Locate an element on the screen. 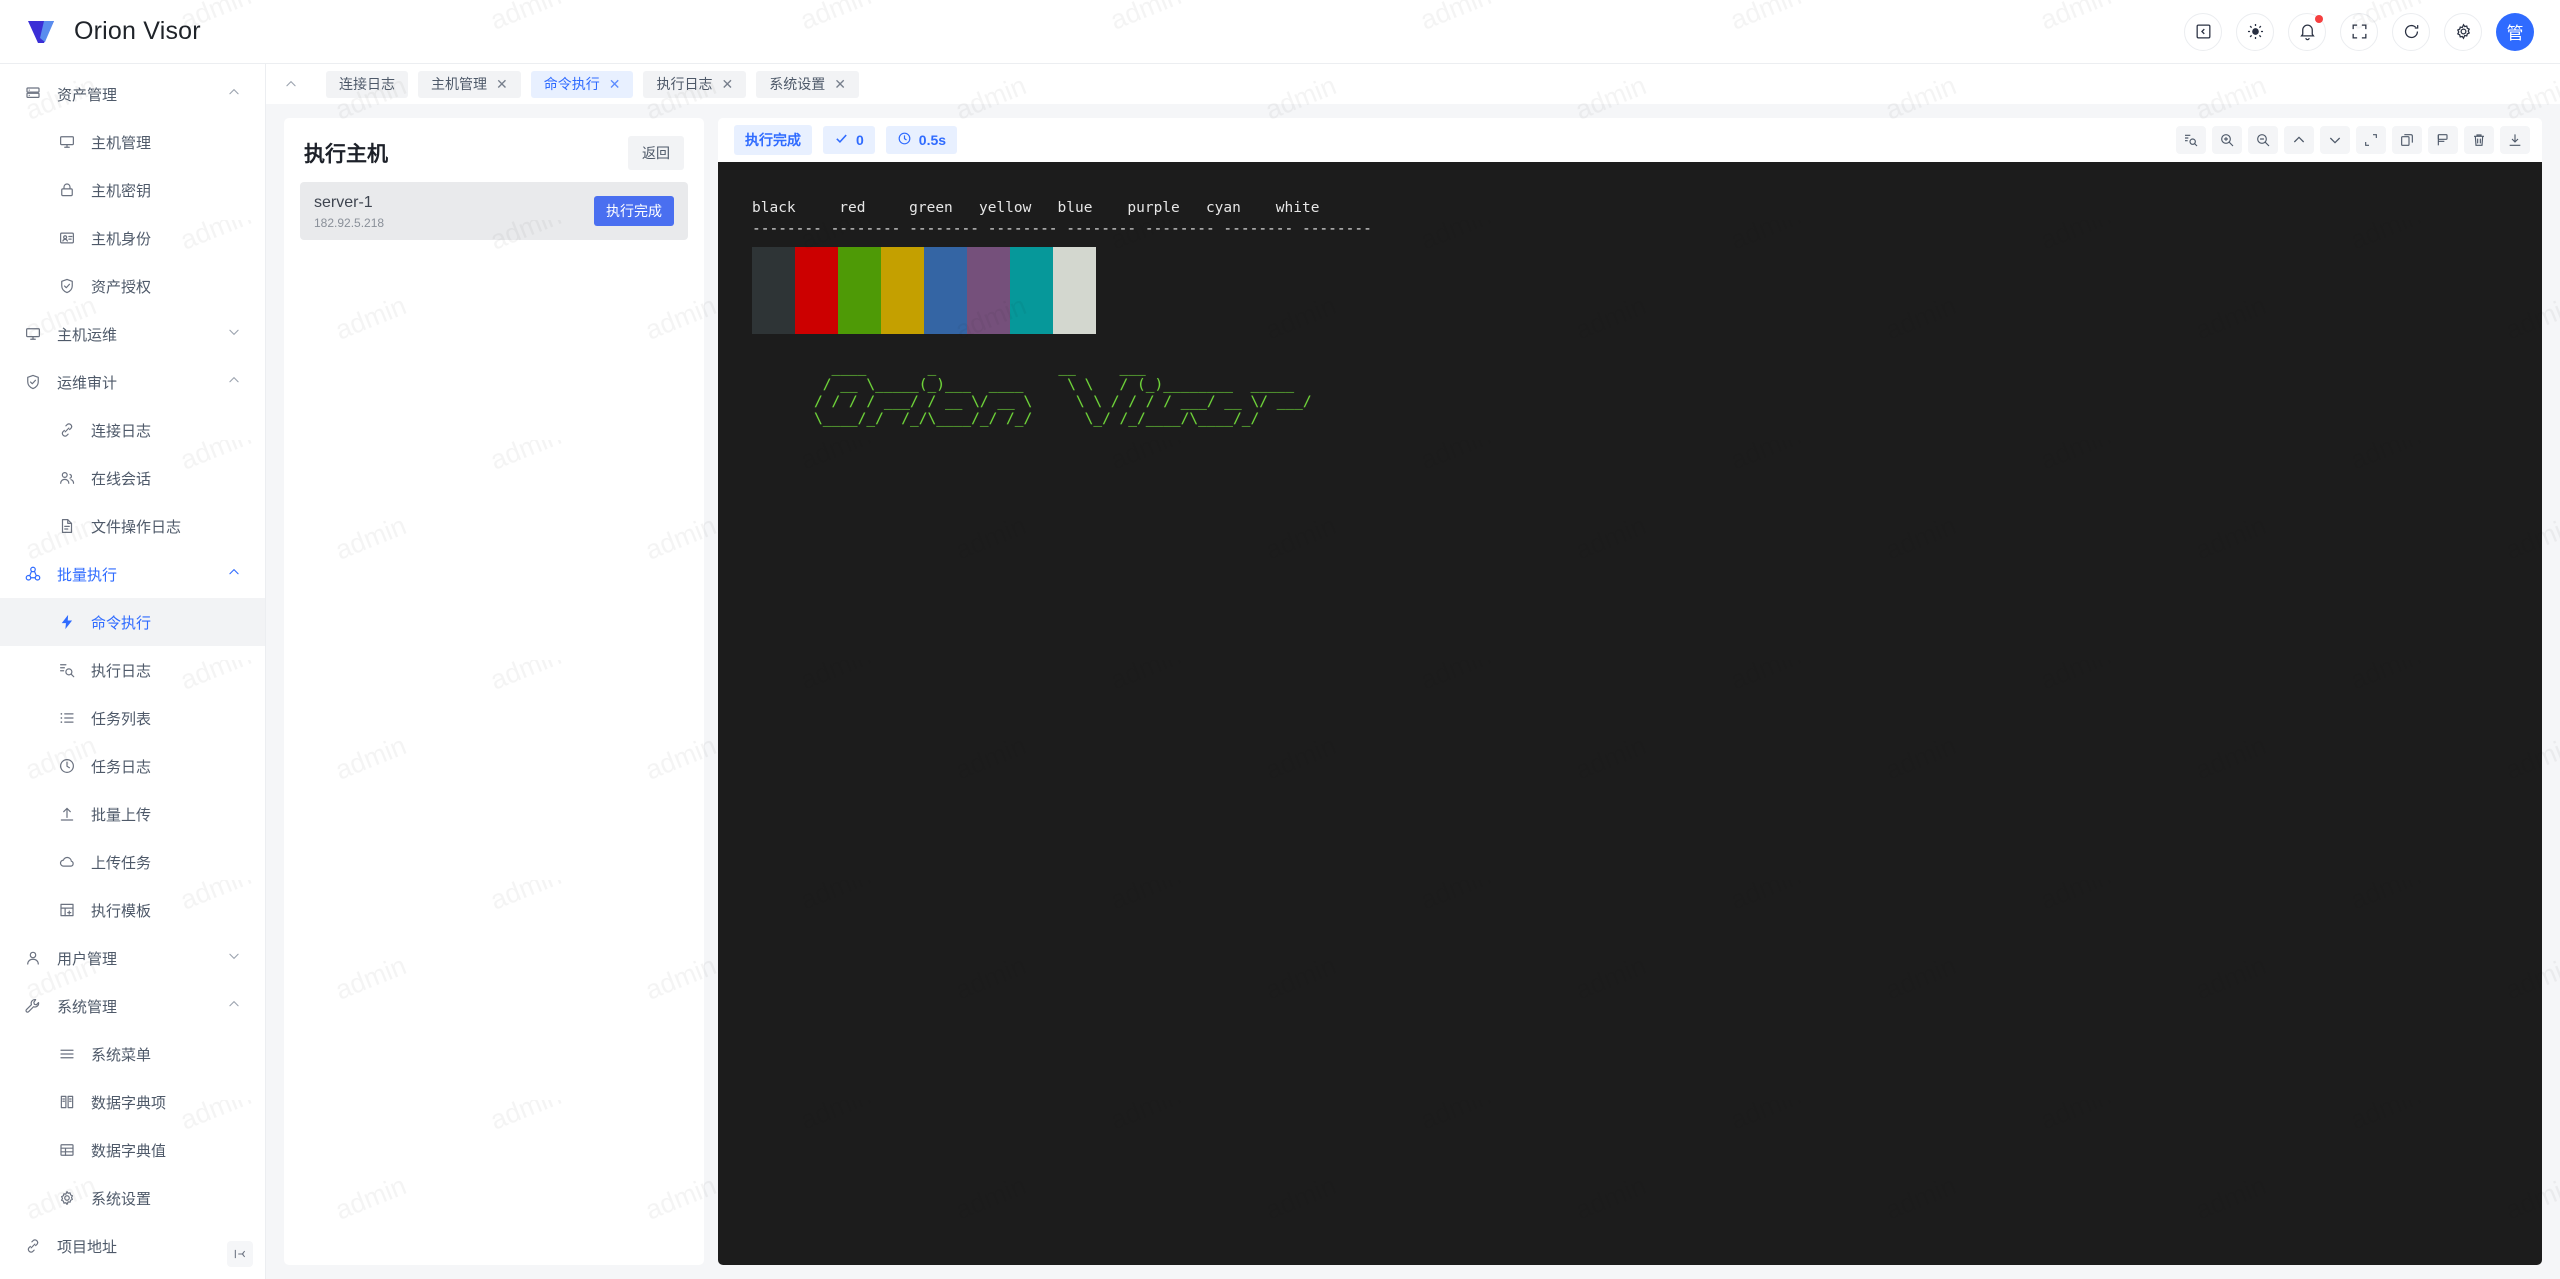 This screenshot has height=1279, width=2560. host-list-item: server-1 182.92.5.218 执行完成 is located at coordinates (494, 211).